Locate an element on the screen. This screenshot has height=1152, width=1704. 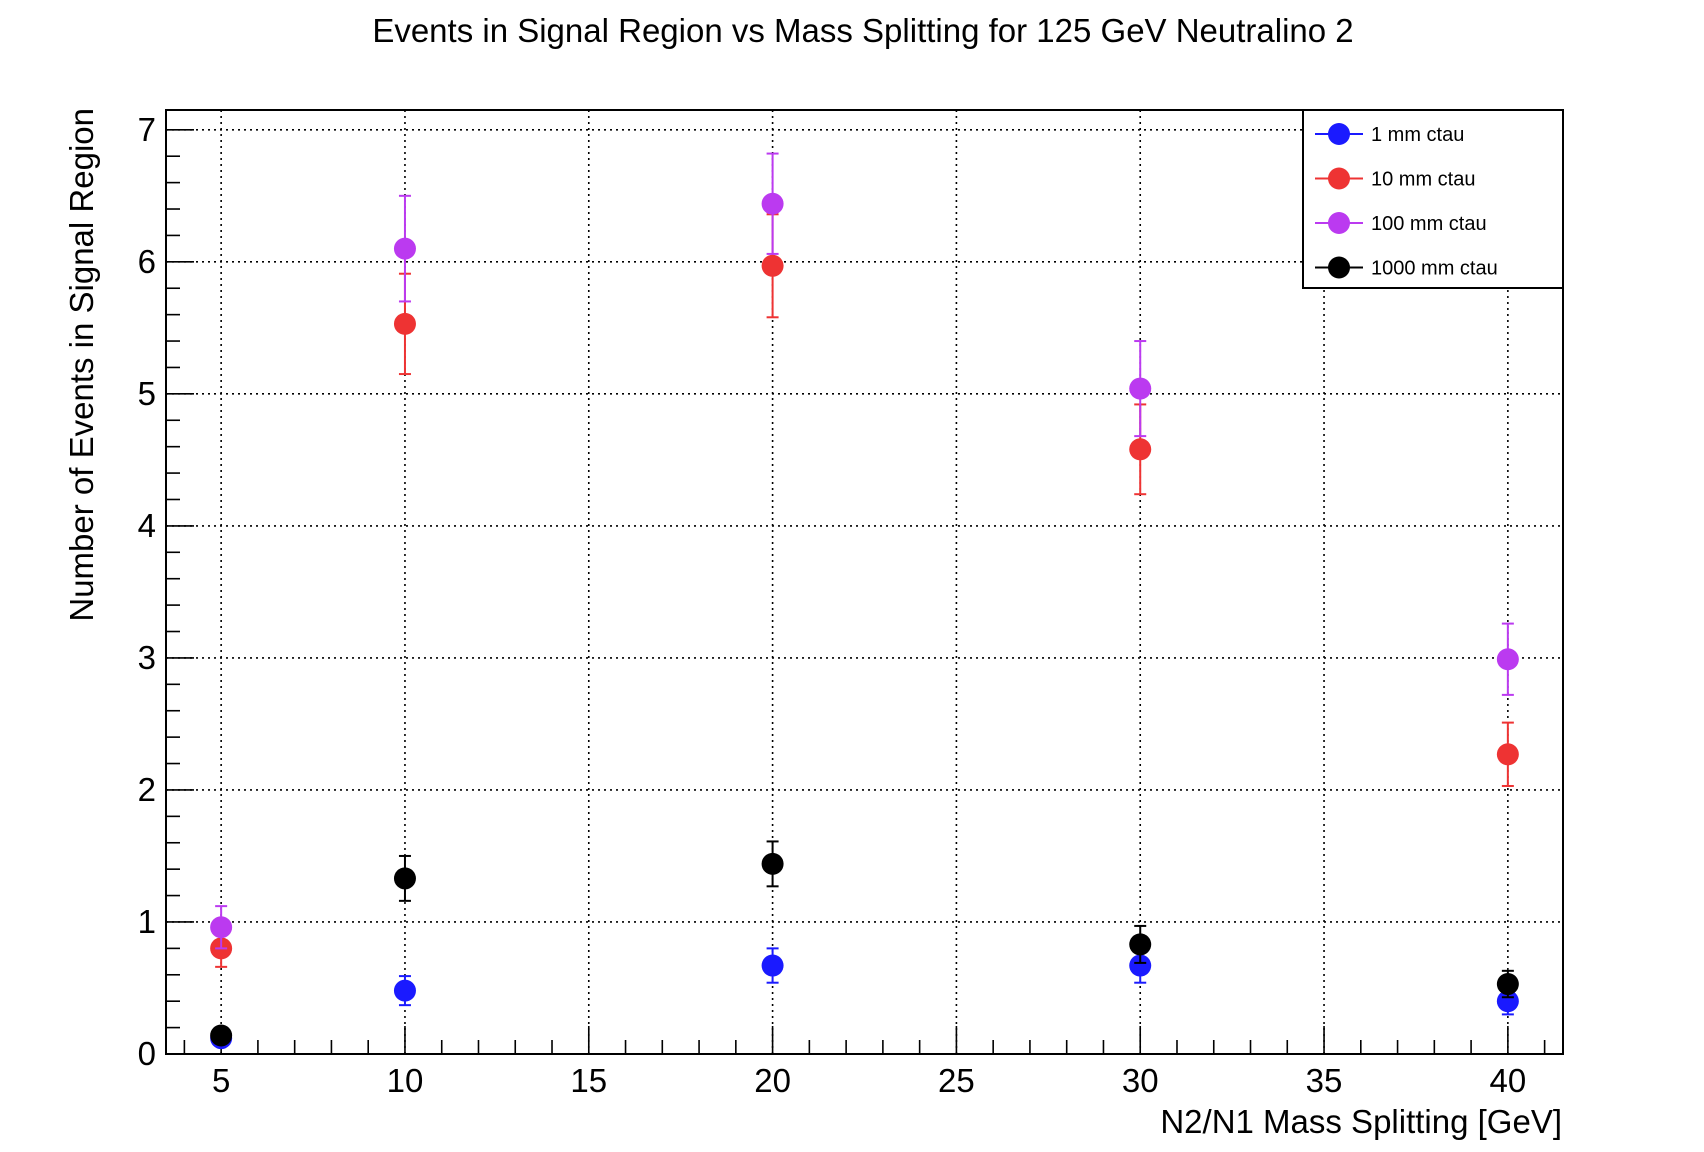
y-tick-label: 5 is located at coordinates (147, 393).